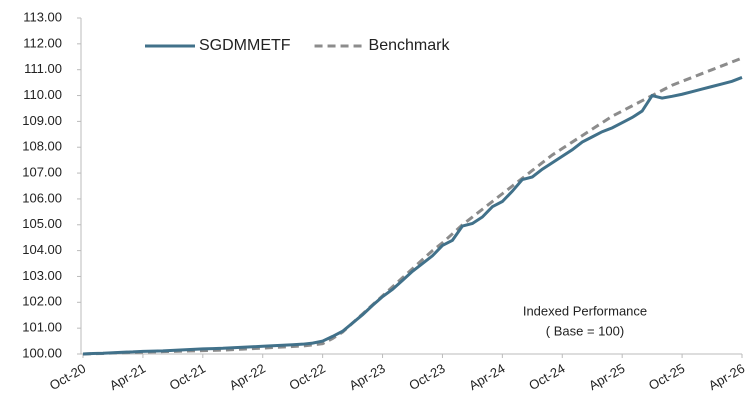 Image resolution: width=747 pixels, height=407 pixels. I want to click on x-tick-label: Apr-24, so click(486, 377).